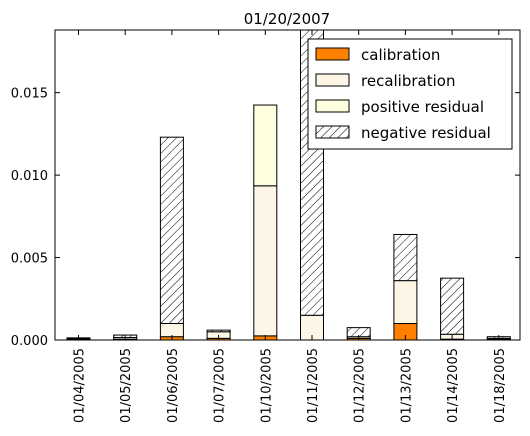 The height and width of the screenshot is (436, 530). Describe the element at coordinates (266, 385) in the screenshot. I see `x-tick-label: 01/10/2005` at that location.